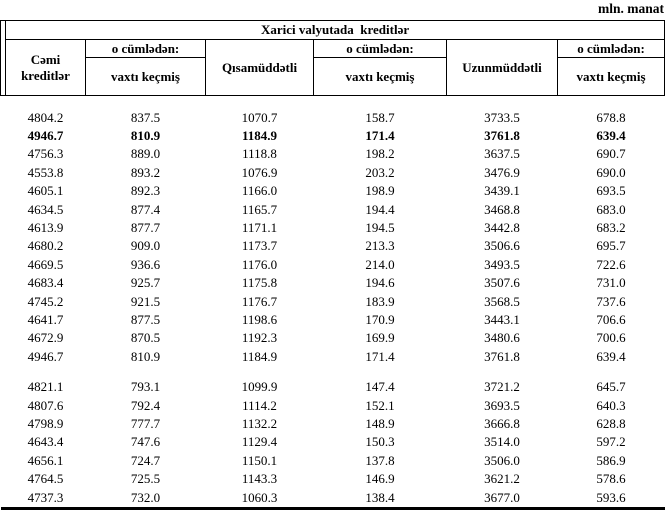 The height and width of the screenshot is (520, 667). Describe the element at coordinates (45, 442) in the screenshot. I see `cell: 4643.4` at that location.